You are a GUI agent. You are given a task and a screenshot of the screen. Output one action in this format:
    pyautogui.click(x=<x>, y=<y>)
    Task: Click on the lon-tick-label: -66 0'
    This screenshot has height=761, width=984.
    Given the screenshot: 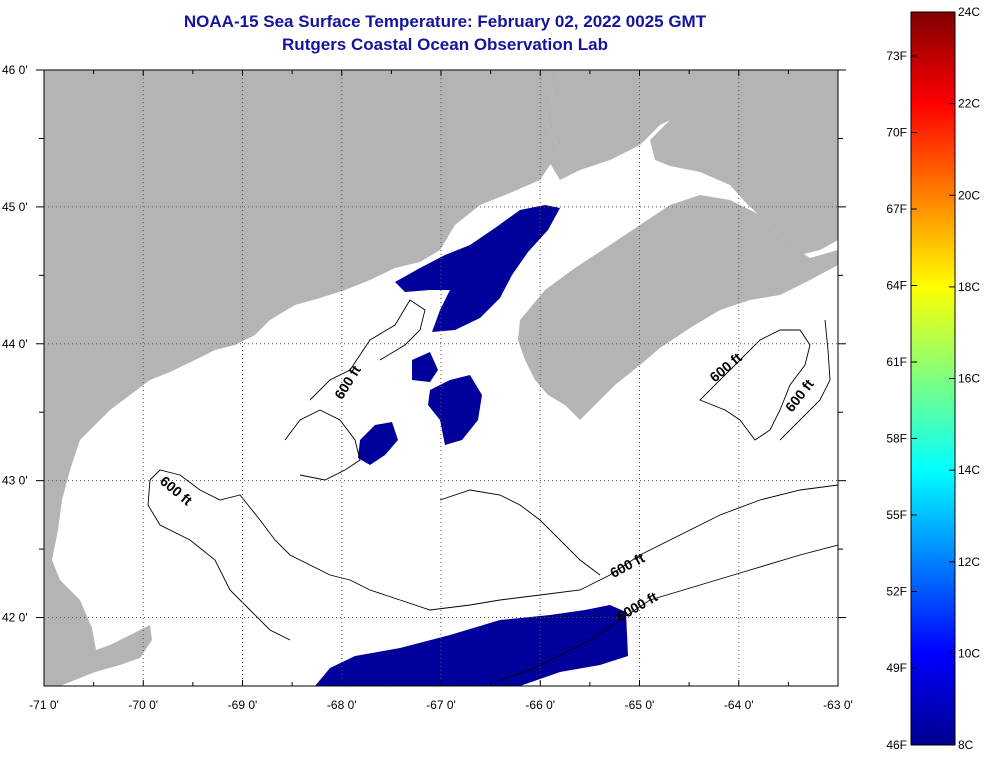 What is the action you would take?
    pyautogui.click(x=540, y=705)
    